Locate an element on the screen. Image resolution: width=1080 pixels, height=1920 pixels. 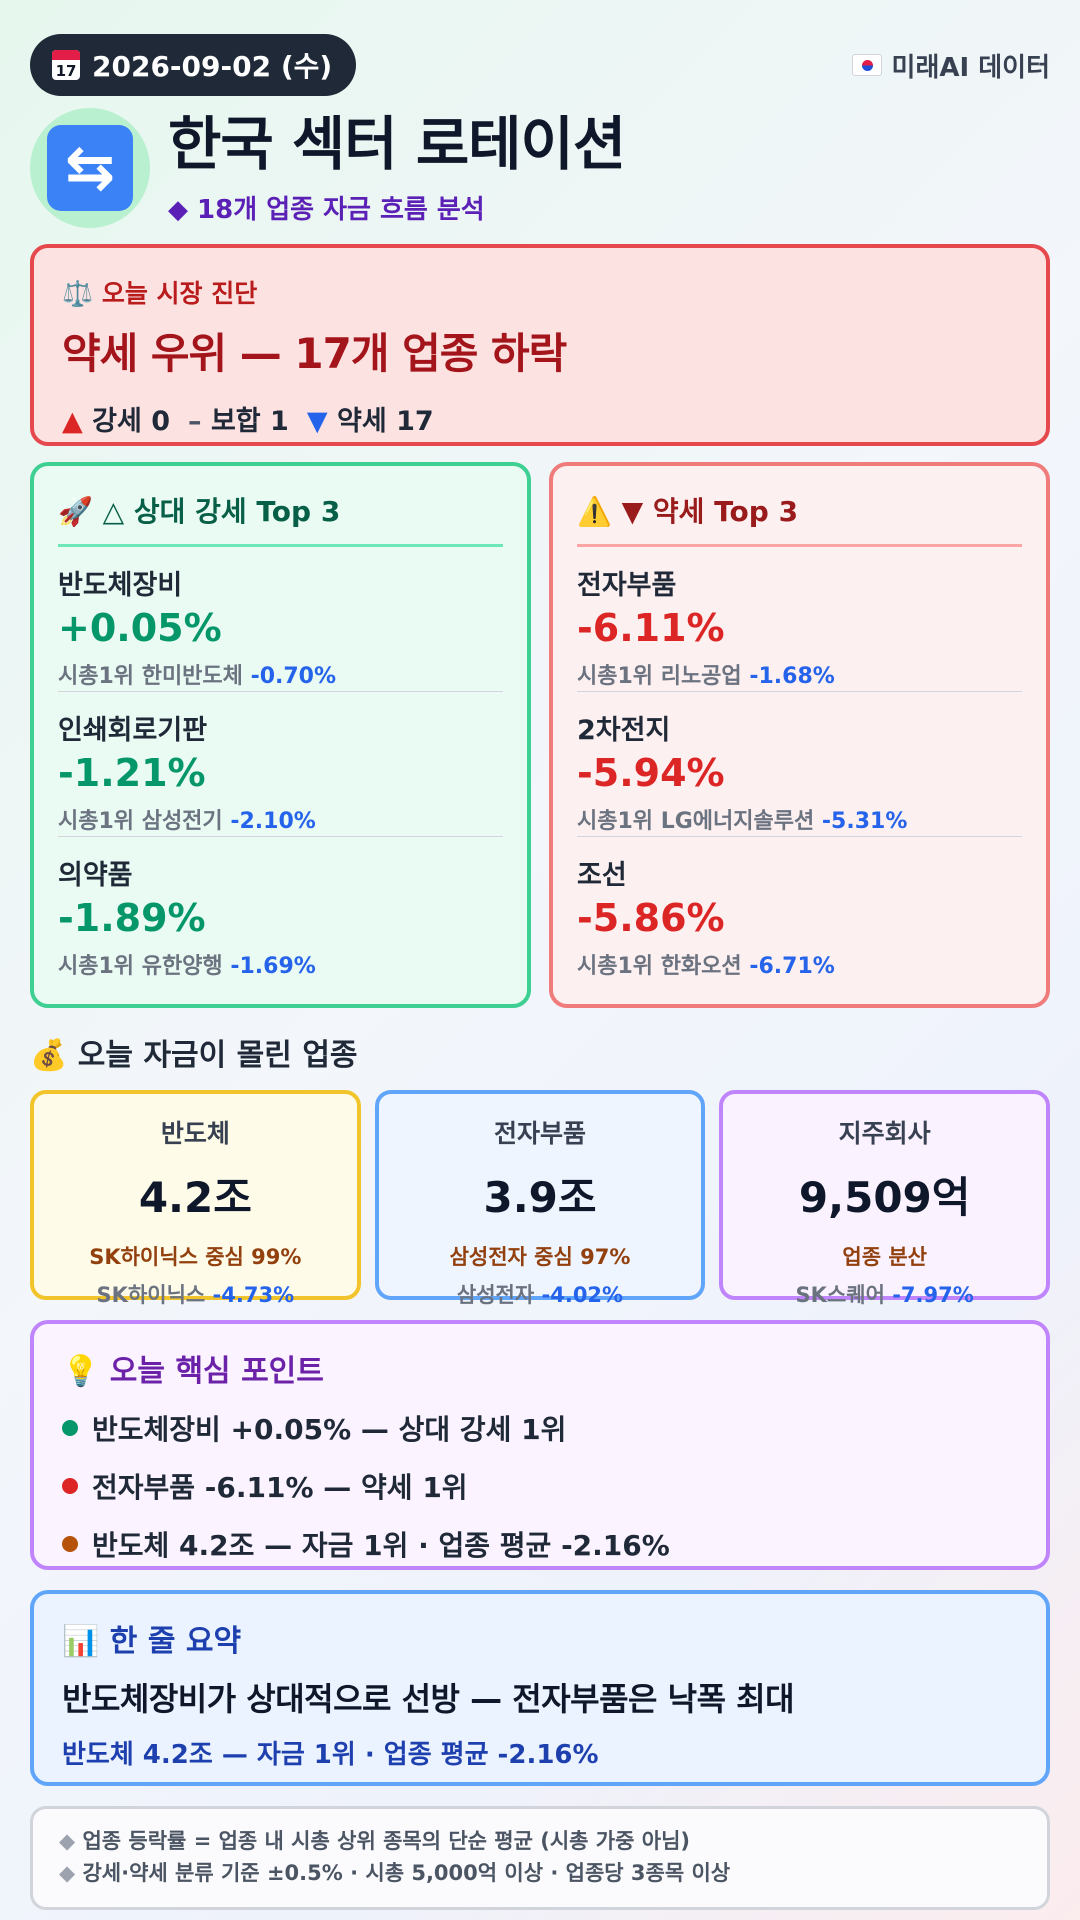
page-subtitle: ◆ 18개 업종 자금 흐름 분석 is located at coordinates (326, 209).